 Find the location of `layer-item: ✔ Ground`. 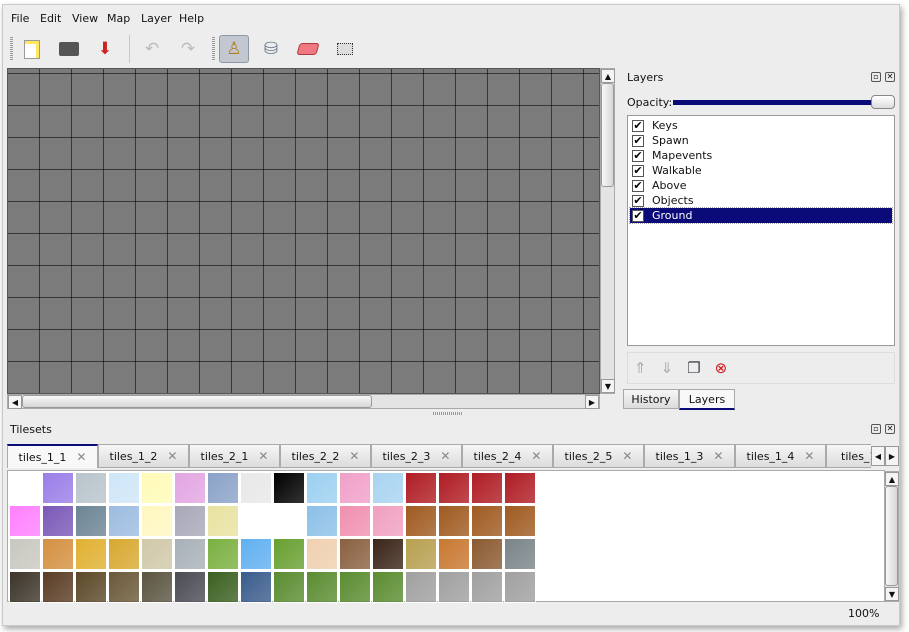

layer-item: ✔ Ground is located at coordinates (761, 215).